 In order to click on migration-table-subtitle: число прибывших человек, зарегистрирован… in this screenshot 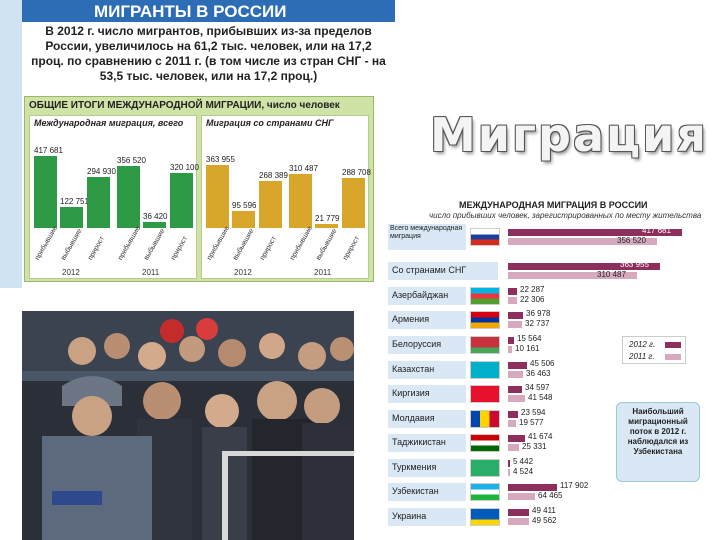, I will do `click(565, 215)`.